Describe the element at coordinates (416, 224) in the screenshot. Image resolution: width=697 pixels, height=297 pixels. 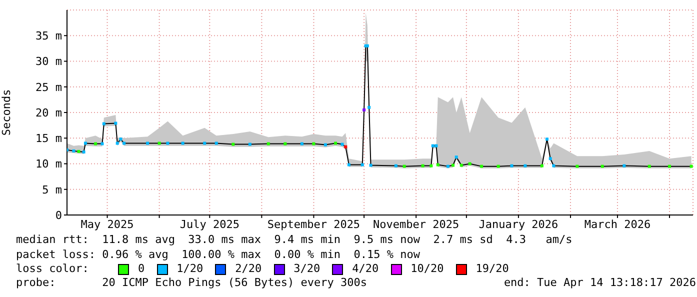
I see `x-tick-label: November 2025` at that location.